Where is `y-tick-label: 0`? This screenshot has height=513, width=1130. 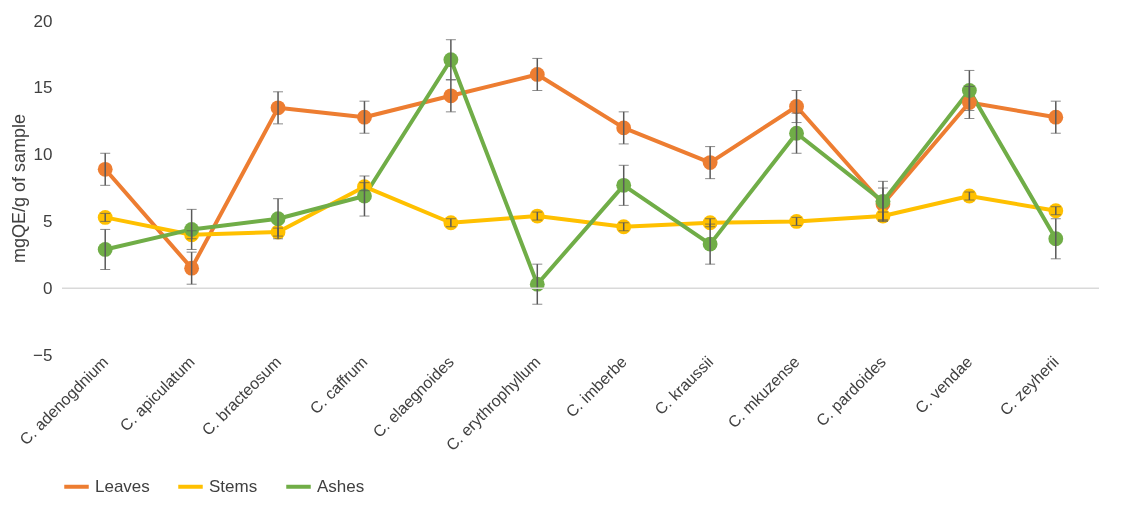 y-tick-label: 0 is located at coordinates (48, 288).